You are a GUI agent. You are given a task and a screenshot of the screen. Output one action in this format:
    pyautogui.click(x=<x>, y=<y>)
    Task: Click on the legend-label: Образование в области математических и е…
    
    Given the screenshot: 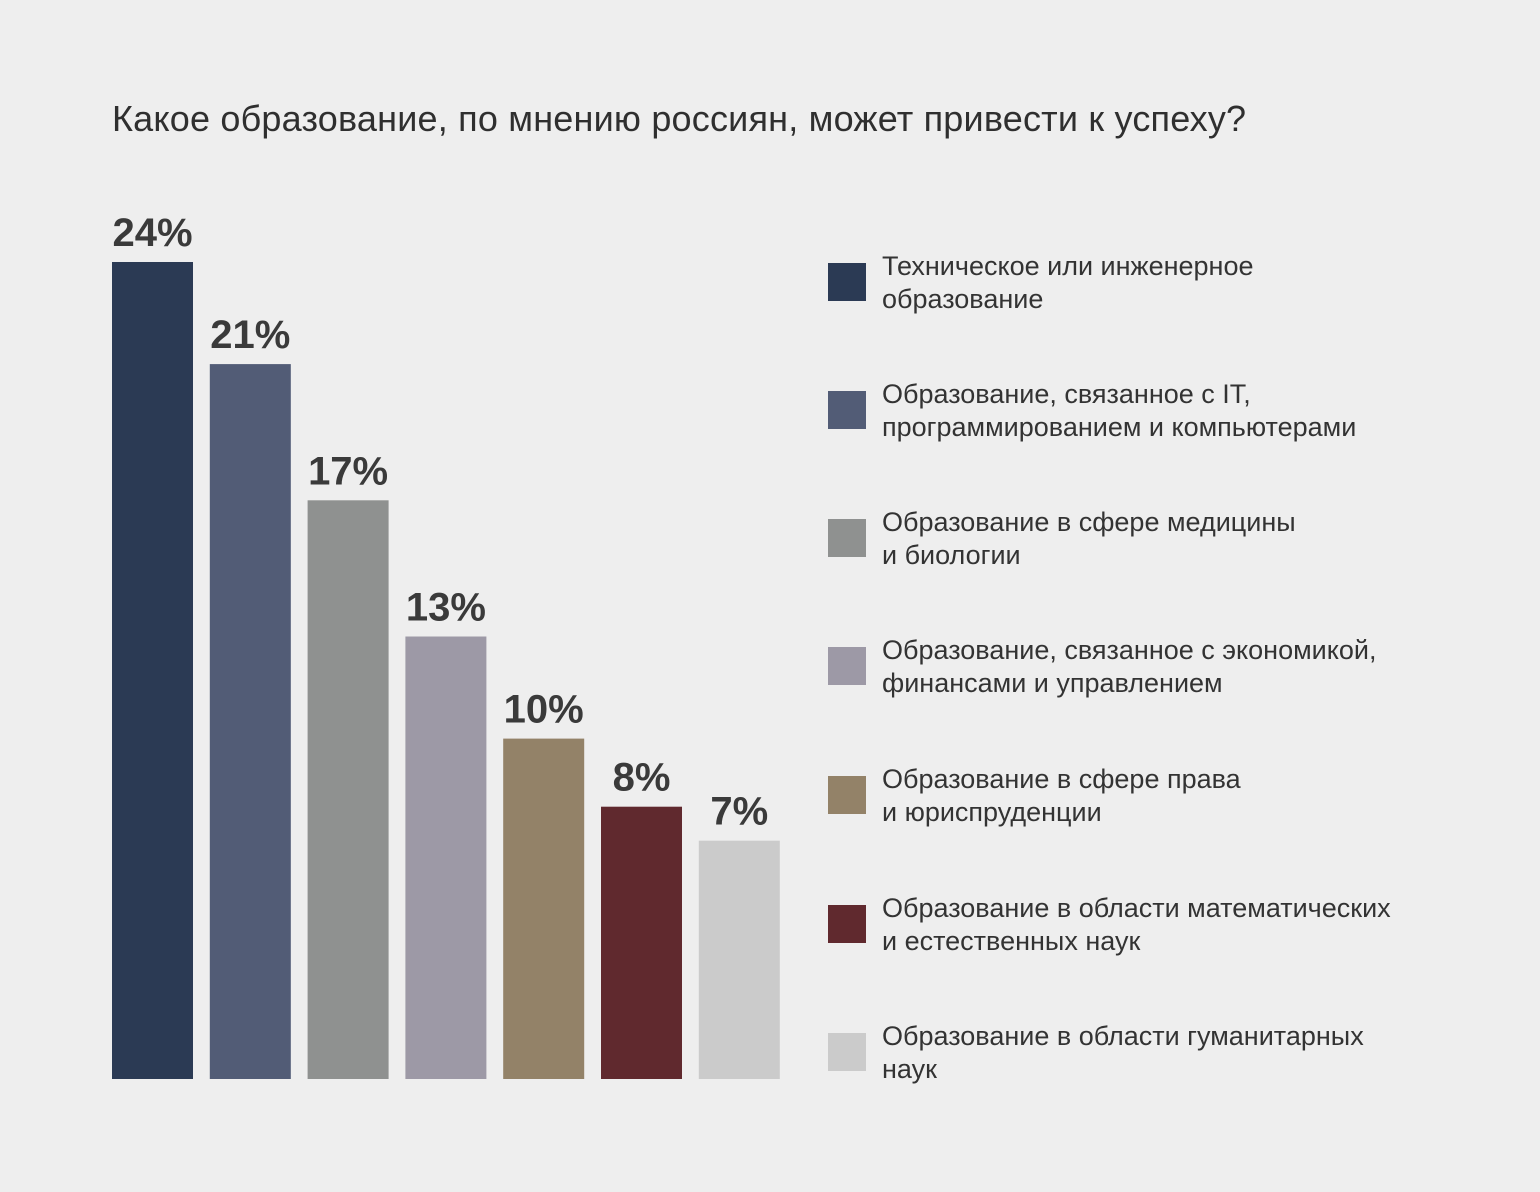 What is the action you would take?
    pyautogui.click(x=1136, y=924)
    